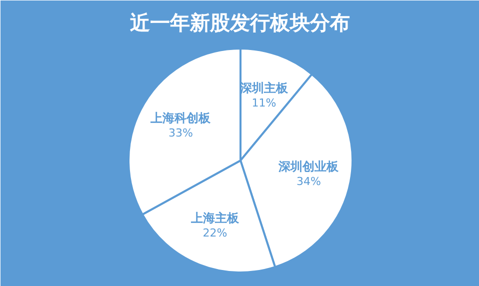  Describe the element at coordinates (181, 118) in the screenshot. I see `slice-label: 上海科创板` at that location.